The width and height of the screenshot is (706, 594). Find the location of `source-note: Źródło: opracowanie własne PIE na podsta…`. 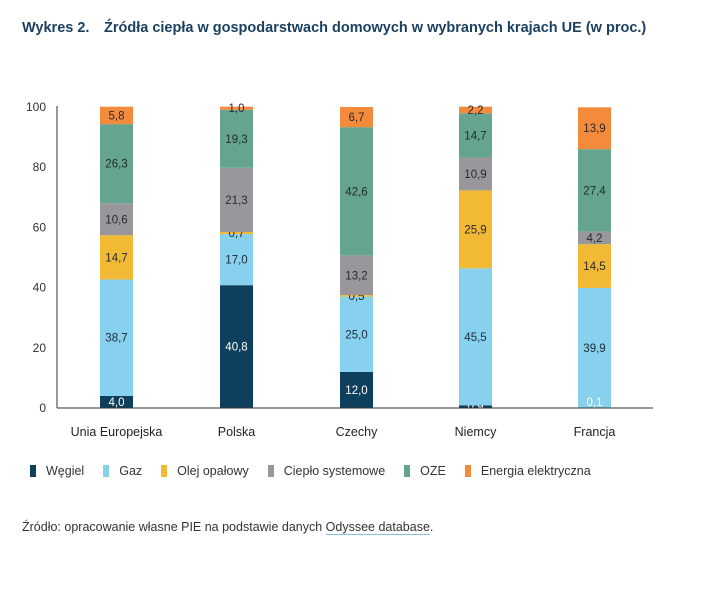

source-note: Źródło: opracowanie własne PIE na podsta… is located at coordinates (228, 527).